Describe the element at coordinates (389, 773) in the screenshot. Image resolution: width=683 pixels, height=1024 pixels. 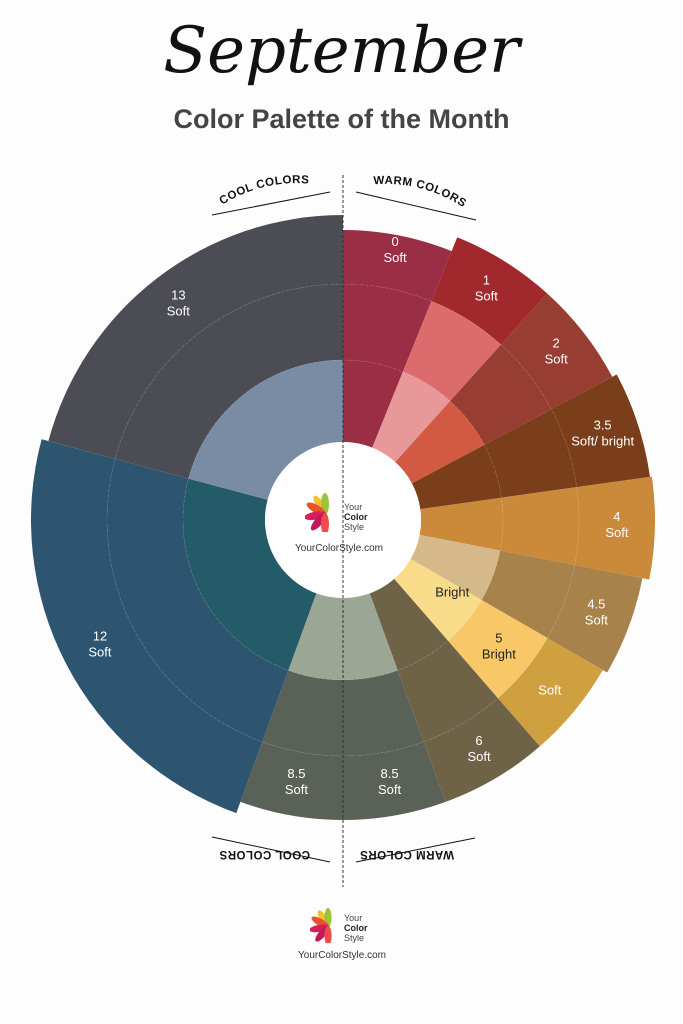
I see `segment-8.5w-number: 8.5` at that location.